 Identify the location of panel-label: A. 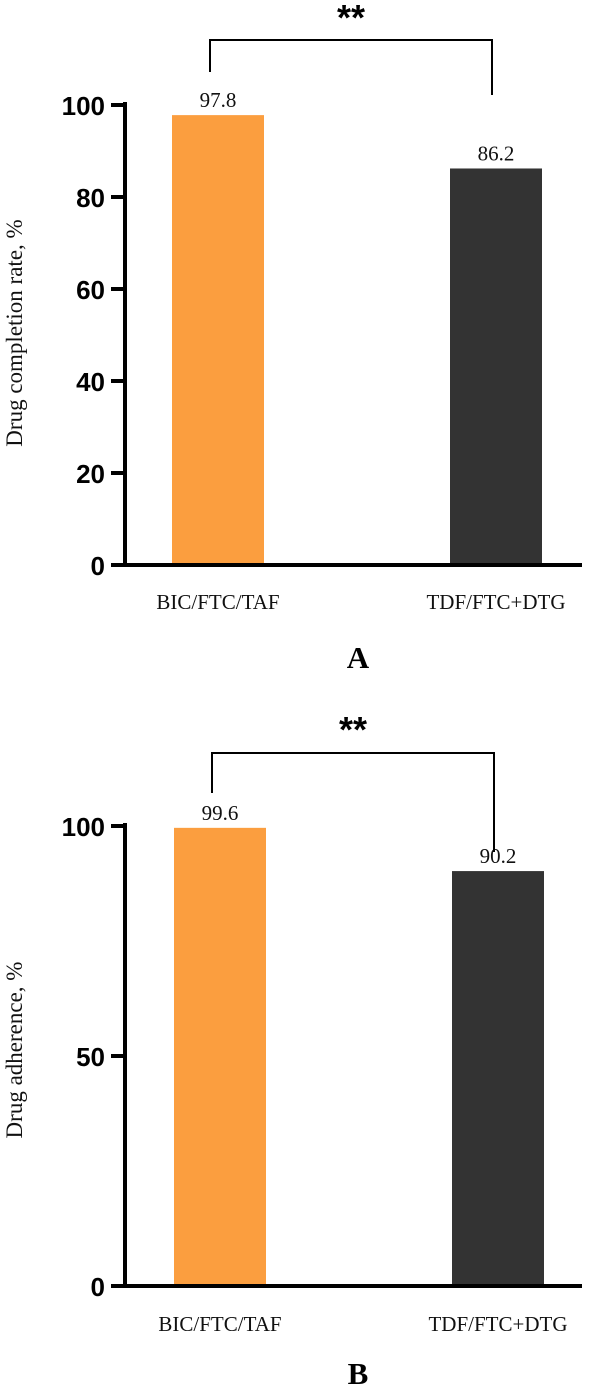
(358, 657).